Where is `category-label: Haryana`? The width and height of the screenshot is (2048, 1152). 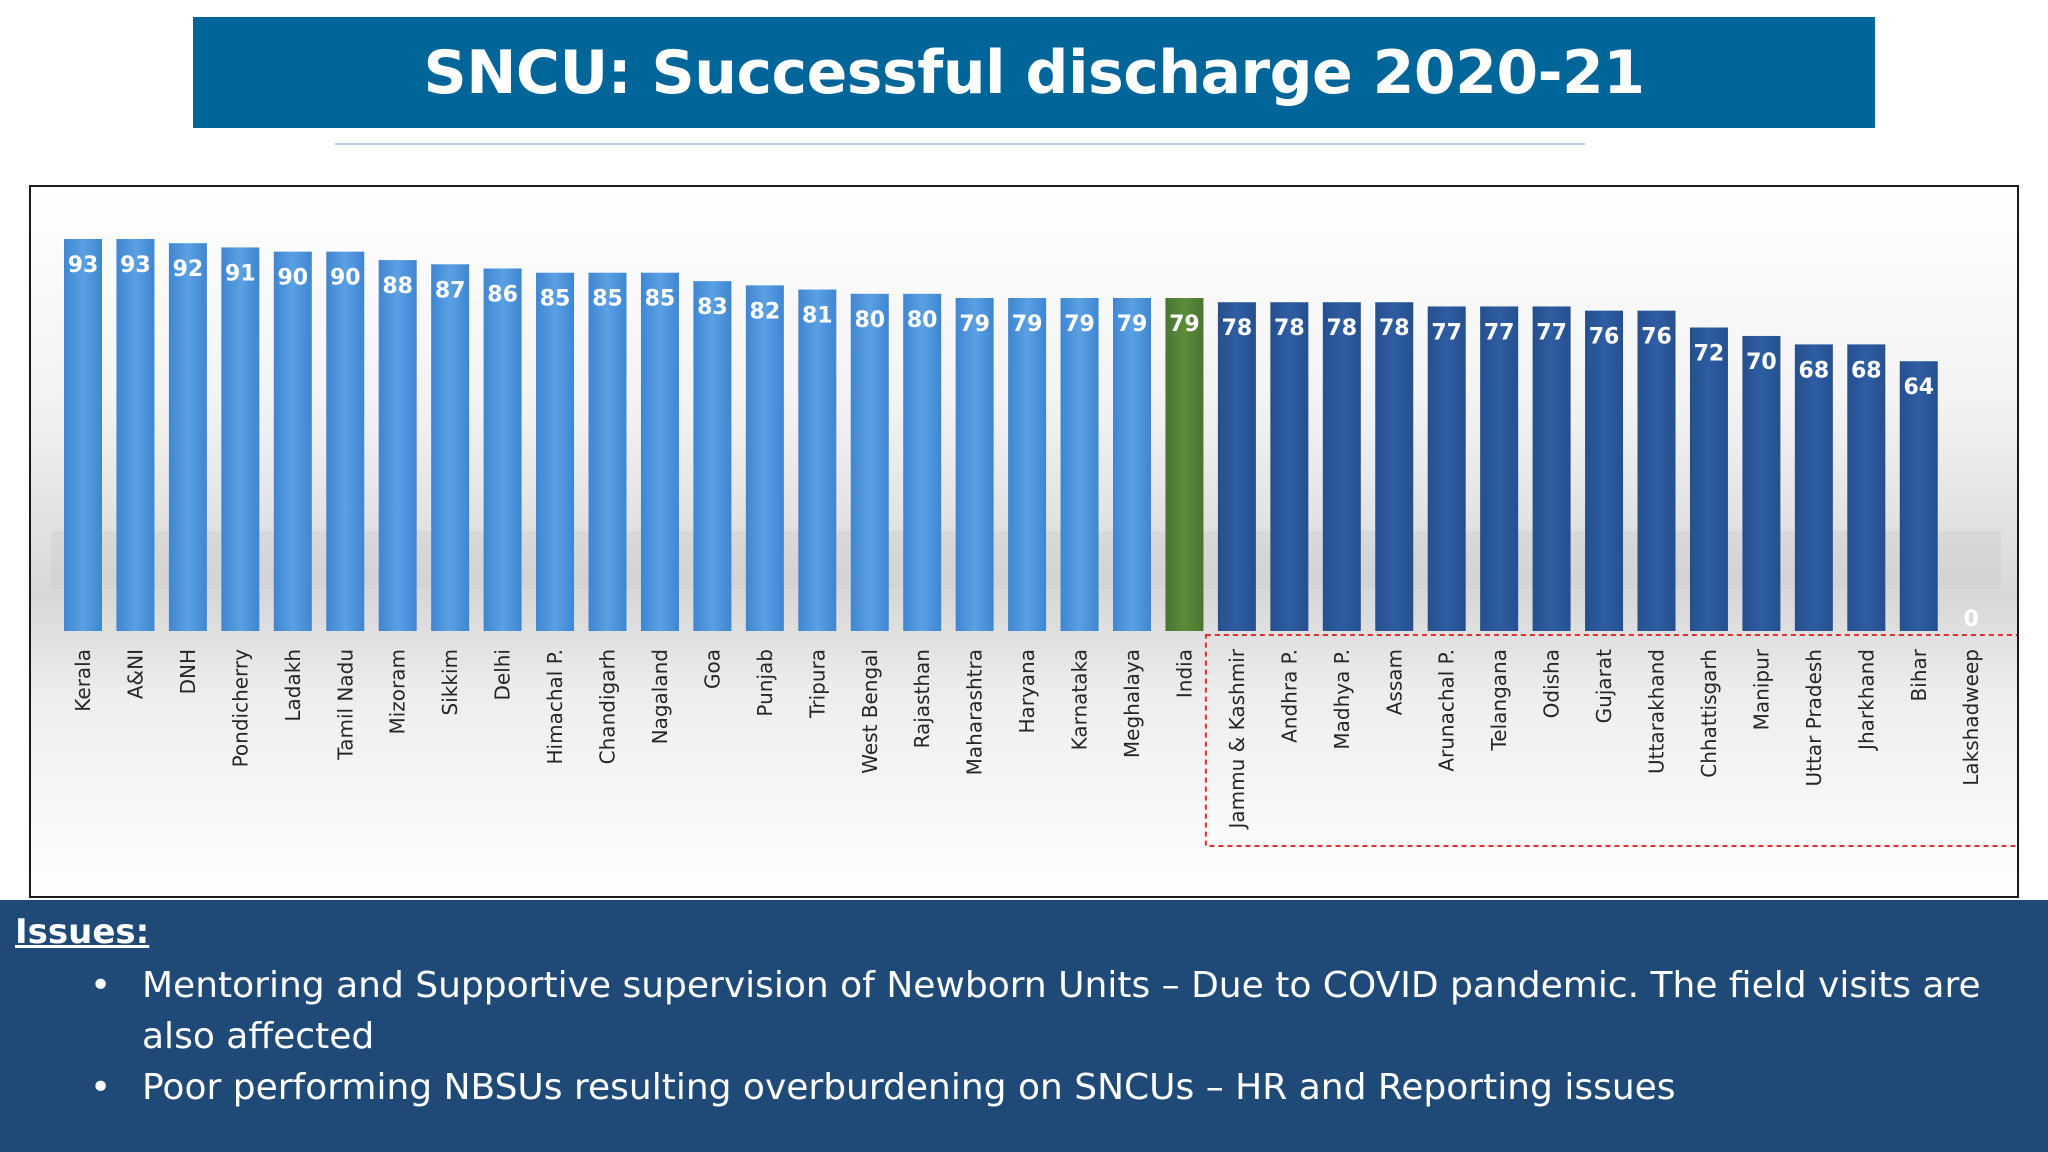
category-label: Haryana is located at coordinates (1027, 691).